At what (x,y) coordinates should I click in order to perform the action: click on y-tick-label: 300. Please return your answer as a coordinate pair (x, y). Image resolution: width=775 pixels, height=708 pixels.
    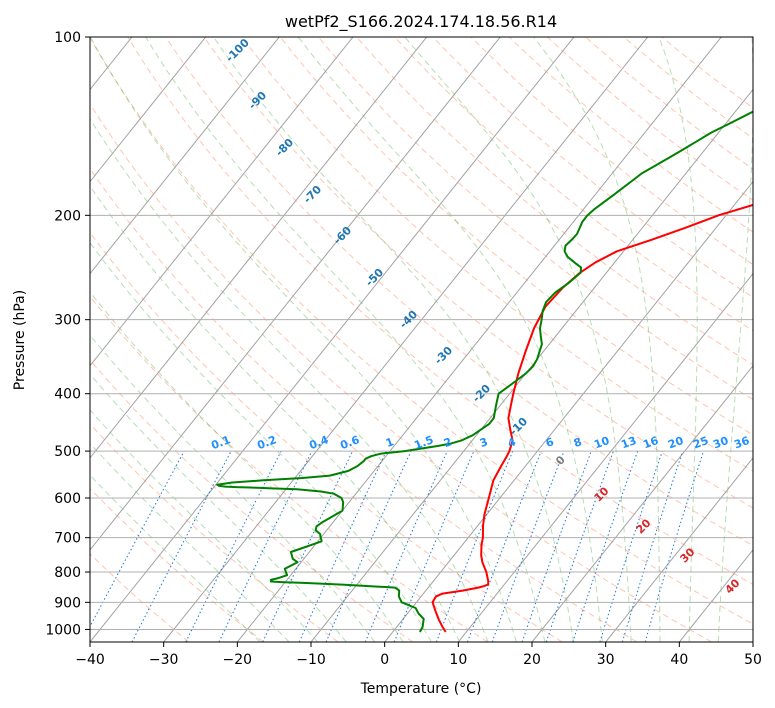
    Looking at the image, I should click on (67, 321).